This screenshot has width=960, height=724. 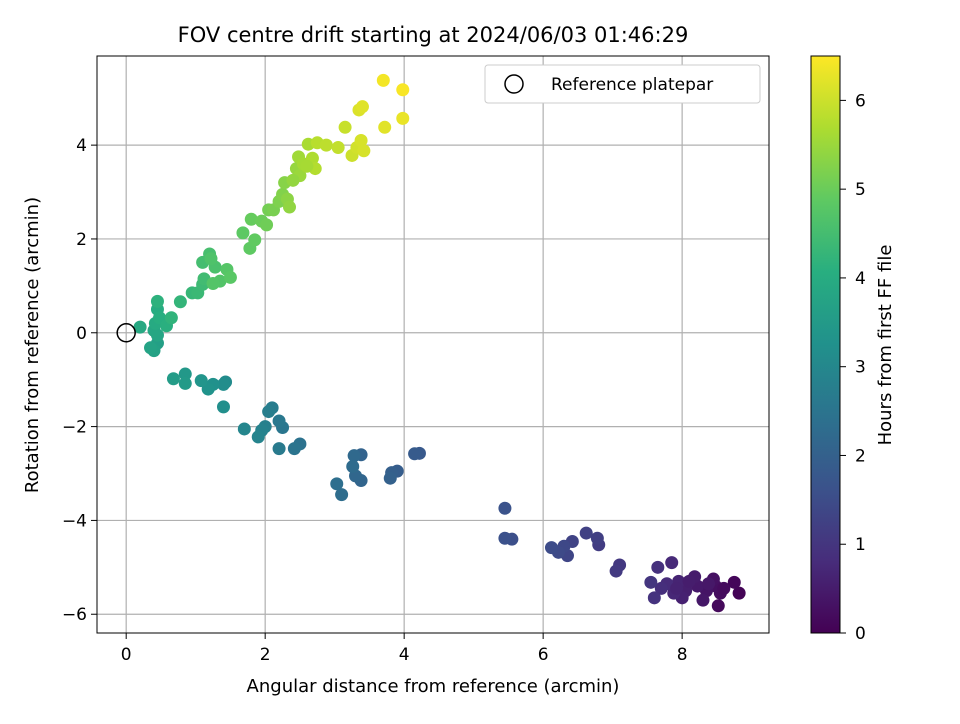 I want to click on x-tick-label: 2, so click(x=265, y=655).